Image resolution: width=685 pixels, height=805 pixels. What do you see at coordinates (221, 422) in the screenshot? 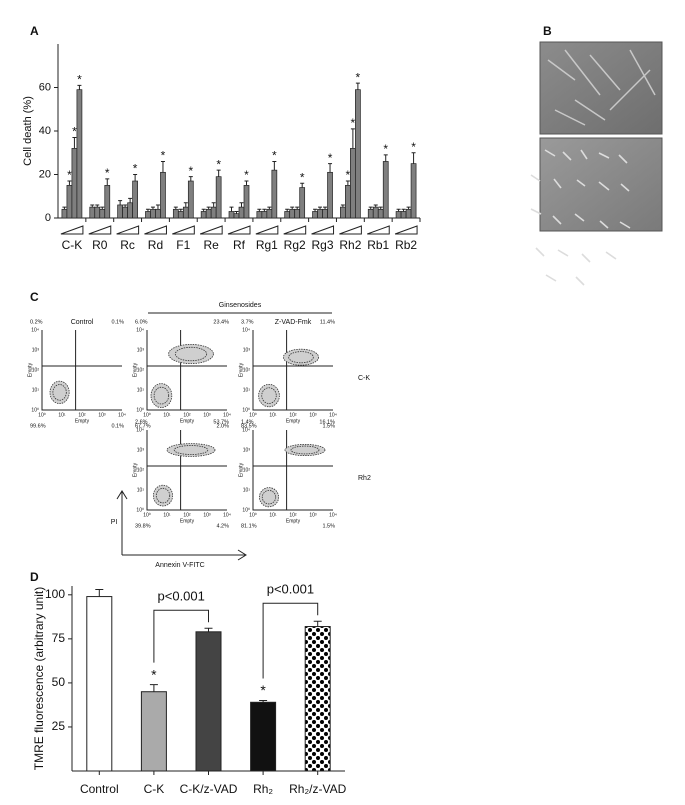
I see `quadrant-percent: 53.7%` at bounding box center [221, 422].